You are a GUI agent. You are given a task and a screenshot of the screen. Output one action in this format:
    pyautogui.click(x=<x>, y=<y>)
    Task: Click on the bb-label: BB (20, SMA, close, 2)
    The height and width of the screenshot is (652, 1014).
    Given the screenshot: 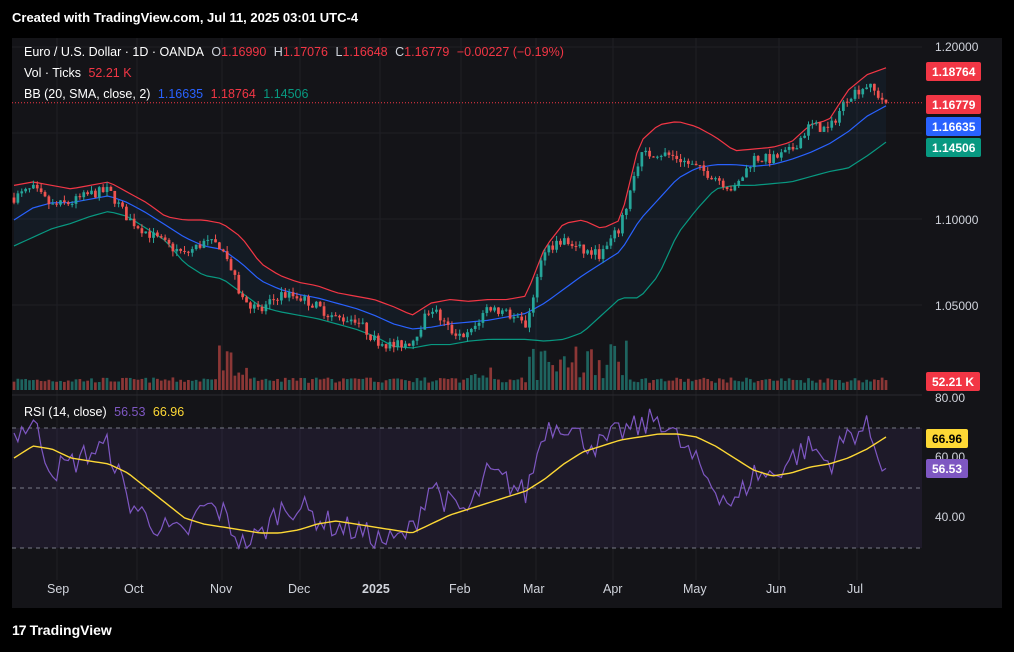 What is the action you would take?
    pyautogui.click(x=87, y=94)
    